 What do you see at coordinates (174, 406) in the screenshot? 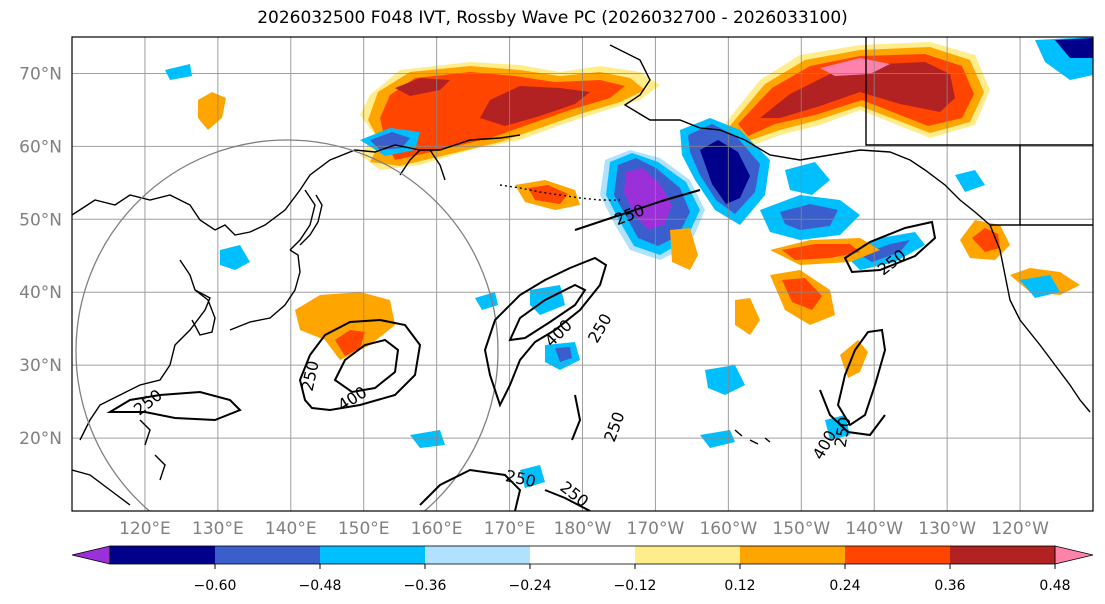
I see `contour-250-sw` at bounding box center [174, 406].